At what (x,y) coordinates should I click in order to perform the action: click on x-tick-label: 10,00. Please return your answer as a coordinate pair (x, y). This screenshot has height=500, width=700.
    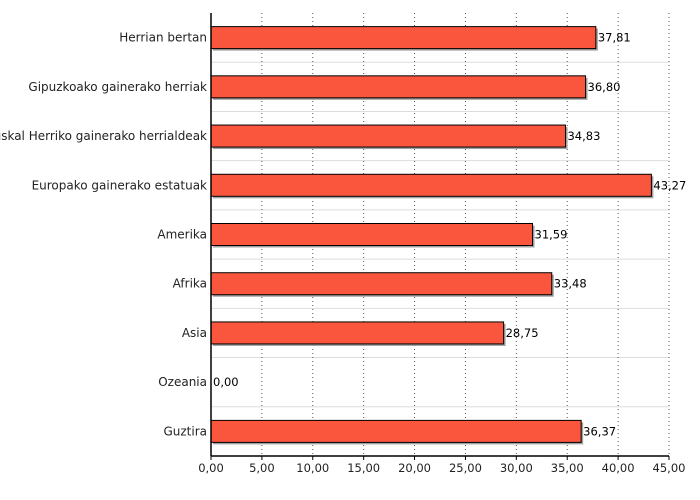
    Looking at the image, I should click on (312, 468).